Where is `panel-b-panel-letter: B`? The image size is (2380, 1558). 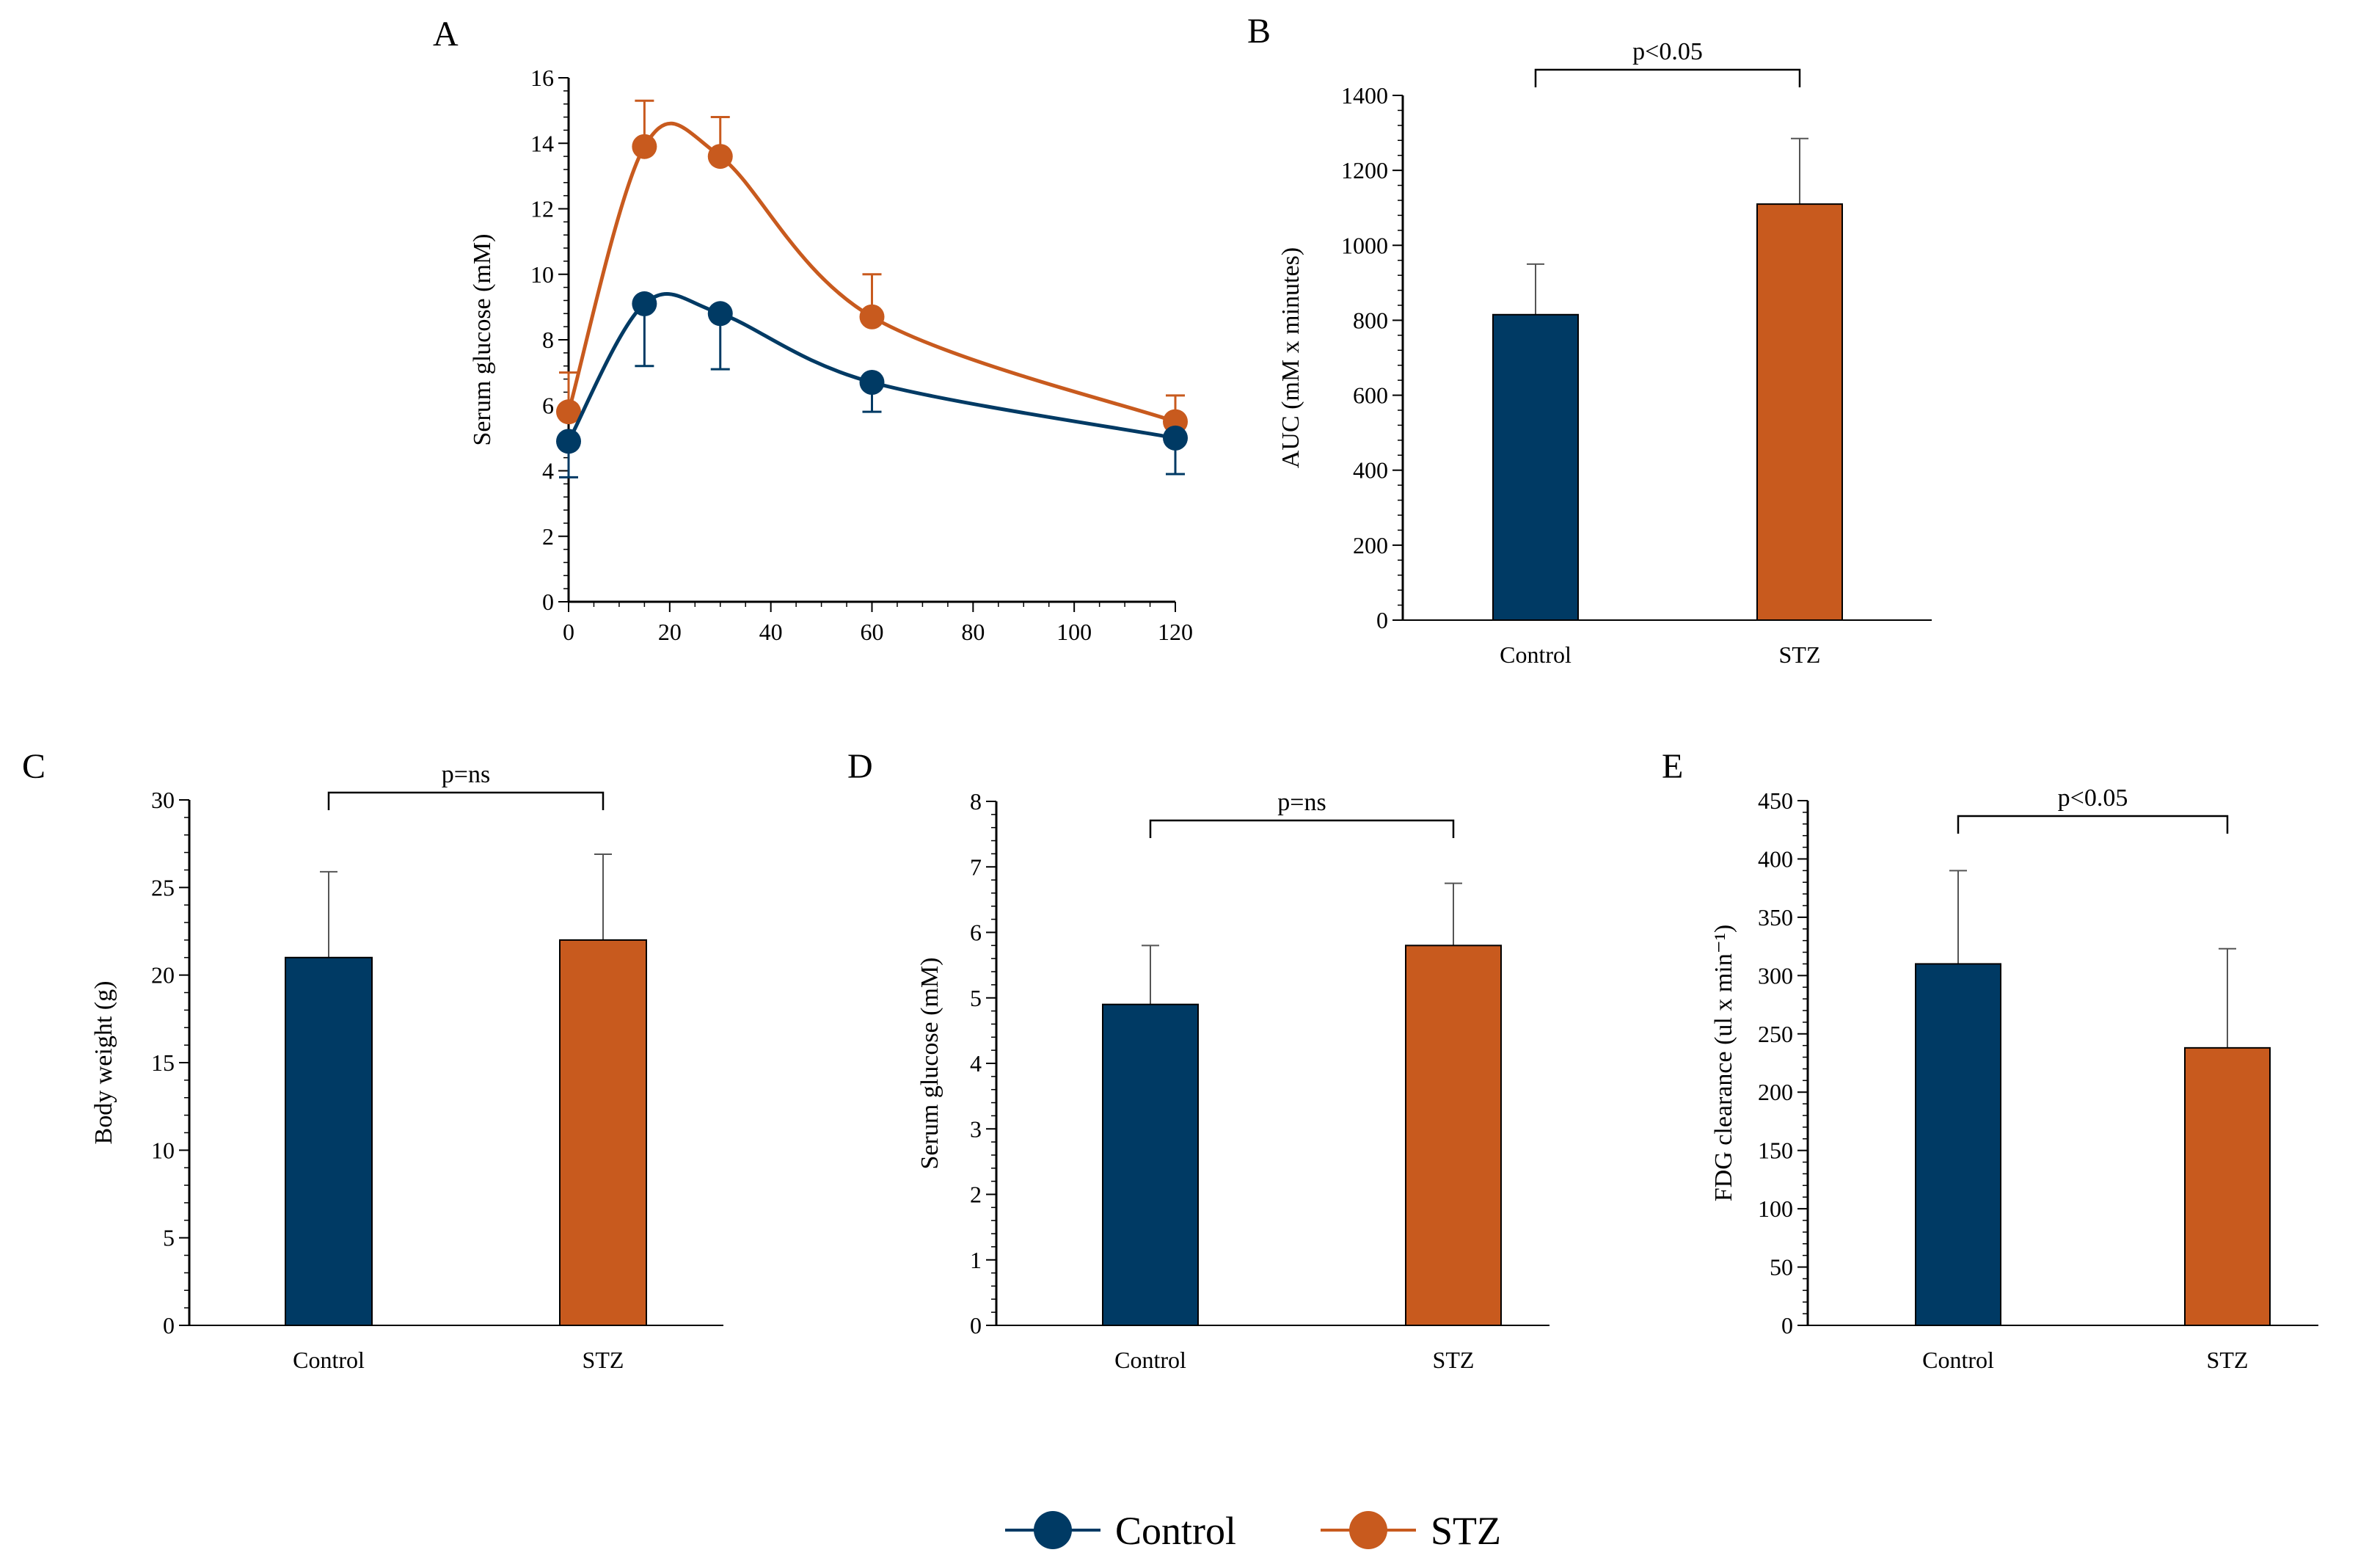
panel-b-panel-letter: B is located at coordinates (1259, 31).